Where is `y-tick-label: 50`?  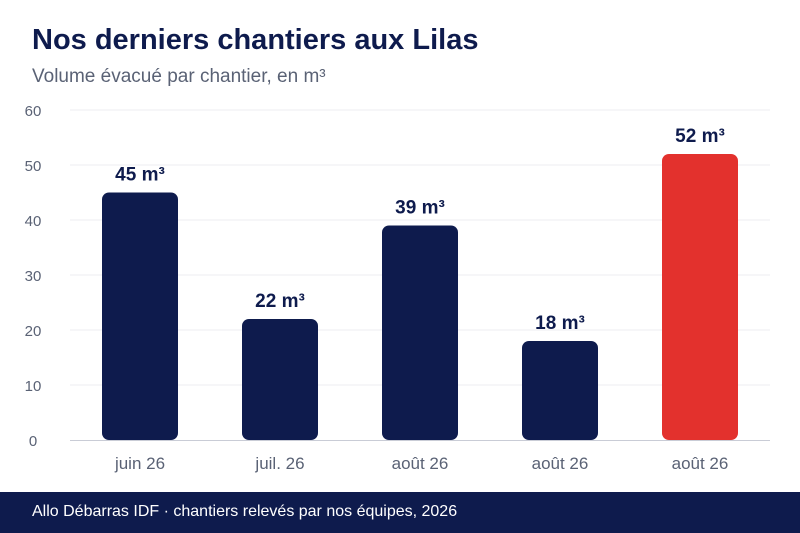
y-tick-label: 50 is located at coordinates (33, 166).